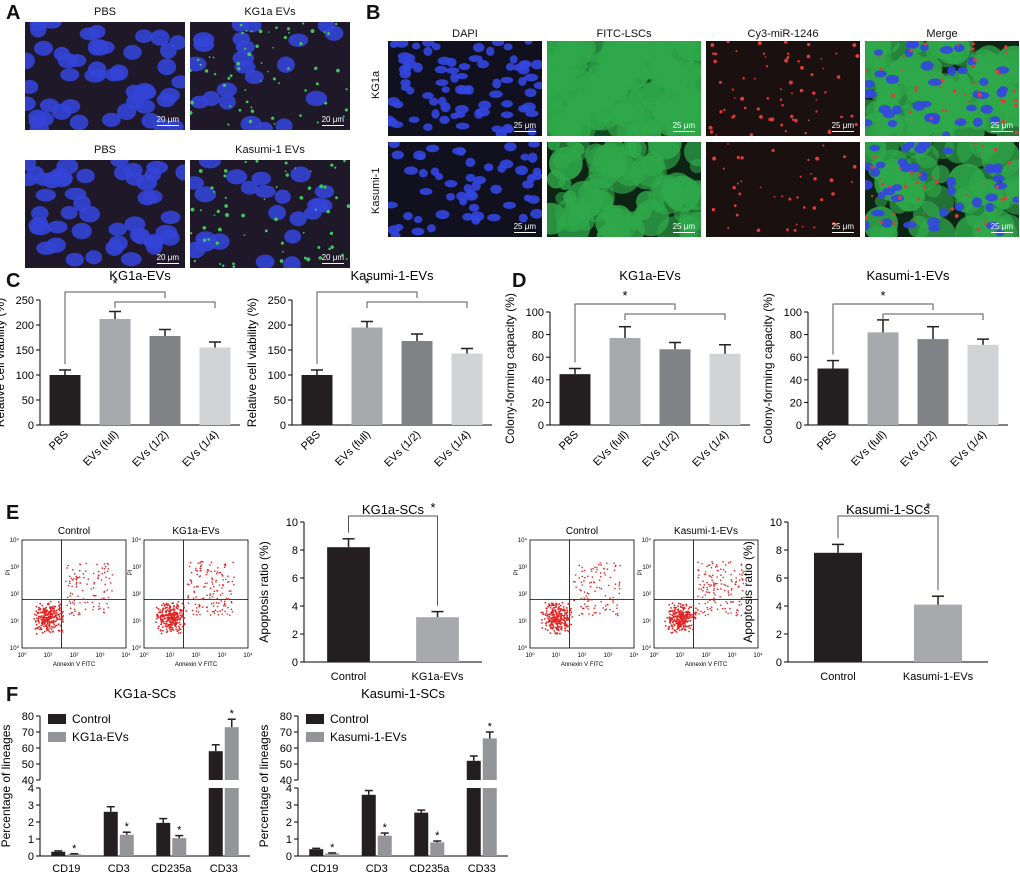 The image size is (1020, 884). I want to click on y-tick-label: 40, so click(796, 381).